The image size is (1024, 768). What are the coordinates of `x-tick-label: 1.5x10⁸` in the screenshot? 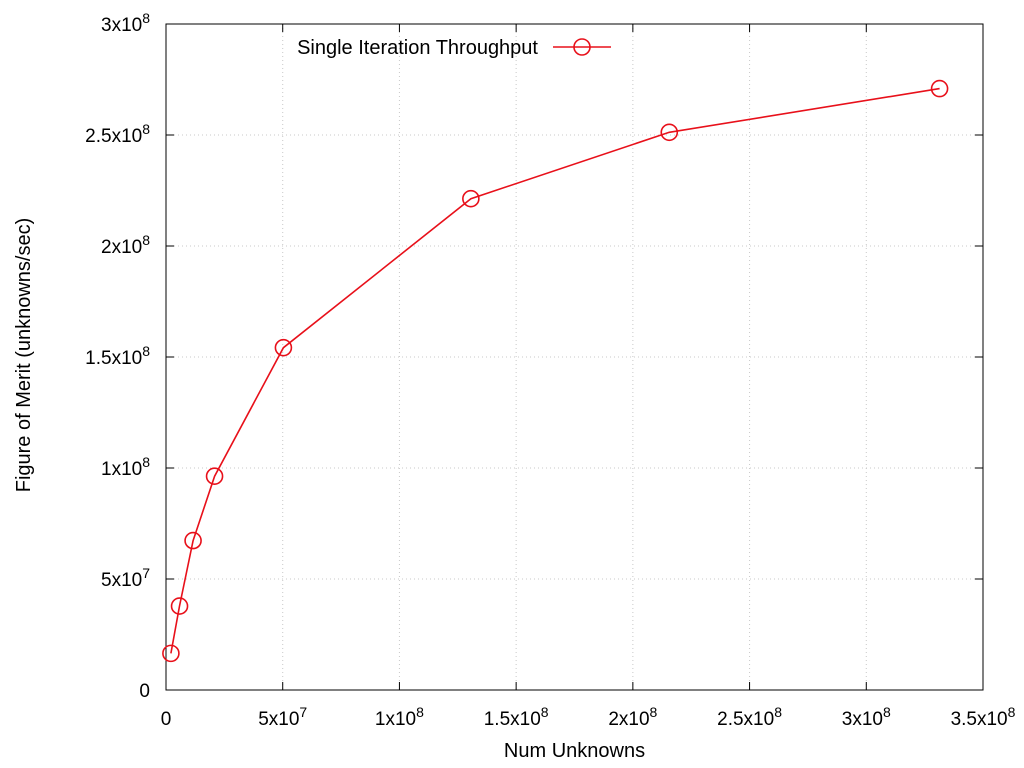 It's located at (516, 717).